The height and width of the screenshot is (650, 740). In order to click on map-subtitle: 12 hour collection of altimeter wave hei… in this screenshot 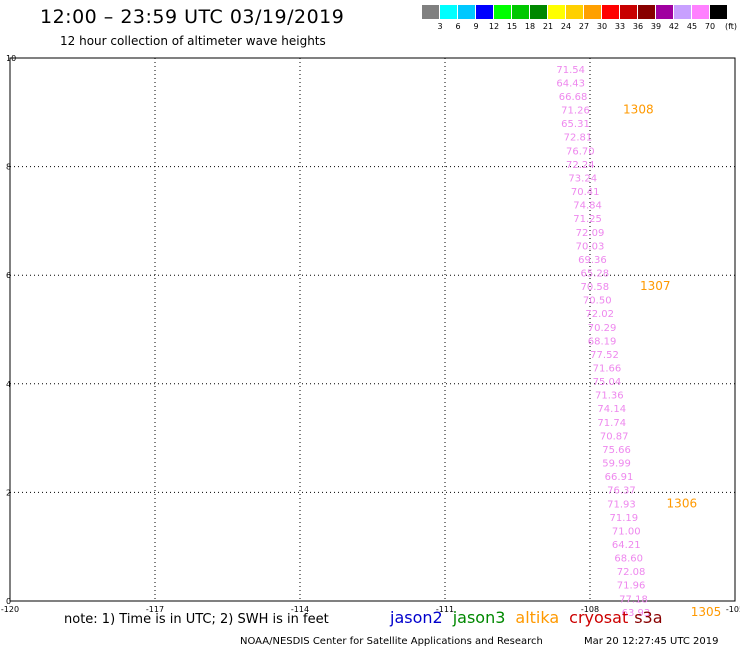, I will do `click(193, 41)`.